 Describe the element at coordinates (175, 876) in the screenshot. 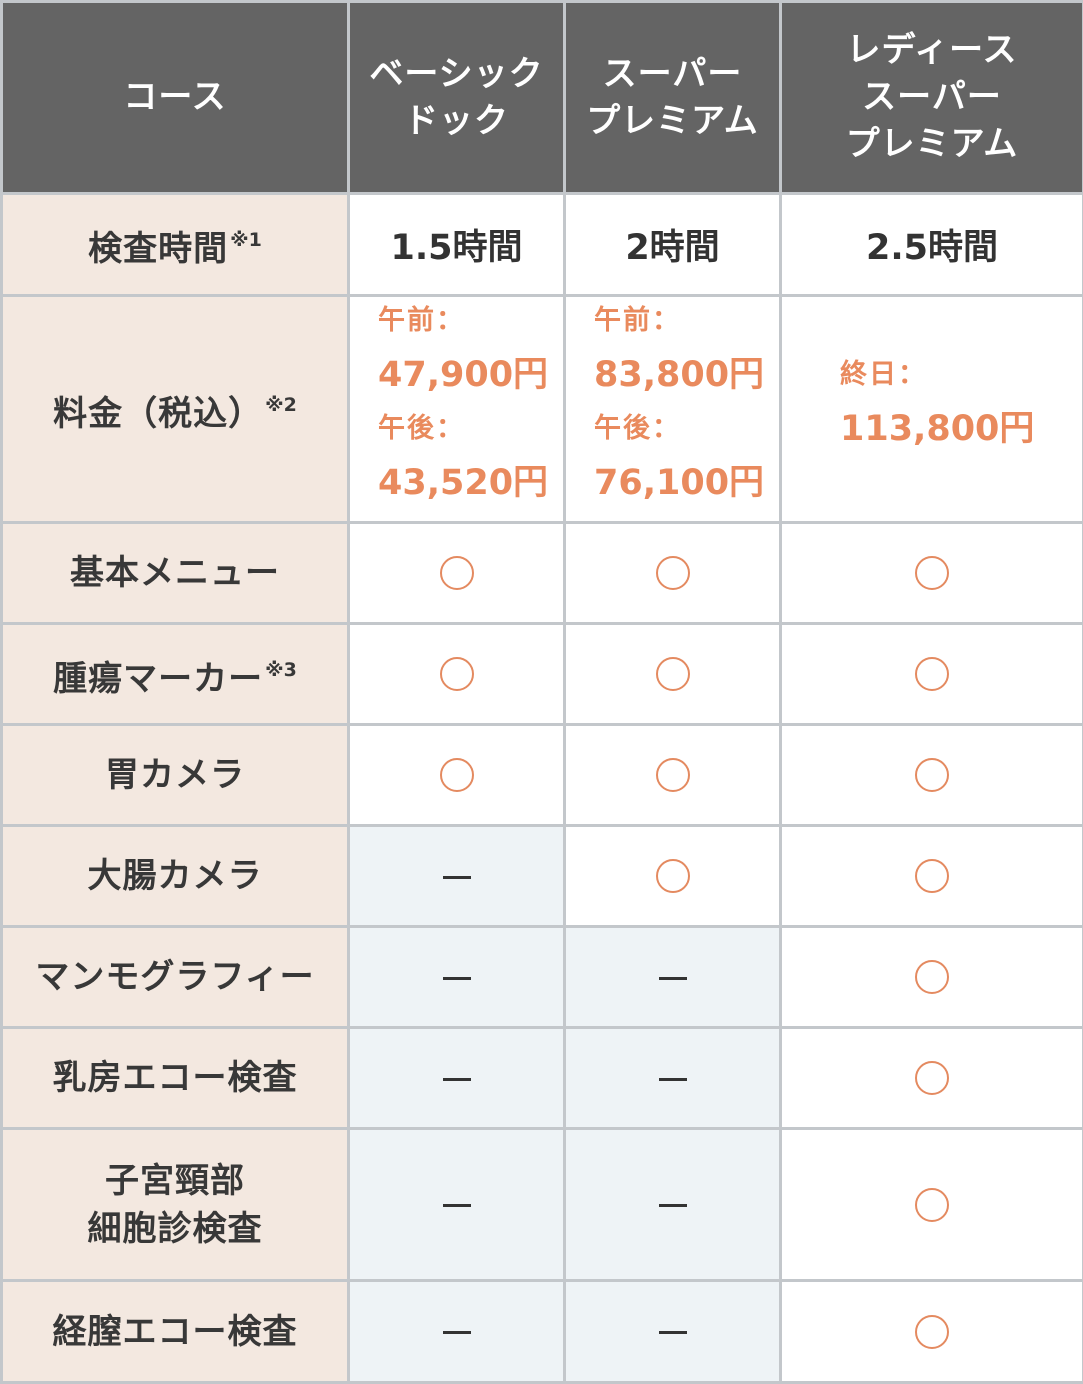

I see `row-header-colonoscope: 大腸カメラ` at that location.